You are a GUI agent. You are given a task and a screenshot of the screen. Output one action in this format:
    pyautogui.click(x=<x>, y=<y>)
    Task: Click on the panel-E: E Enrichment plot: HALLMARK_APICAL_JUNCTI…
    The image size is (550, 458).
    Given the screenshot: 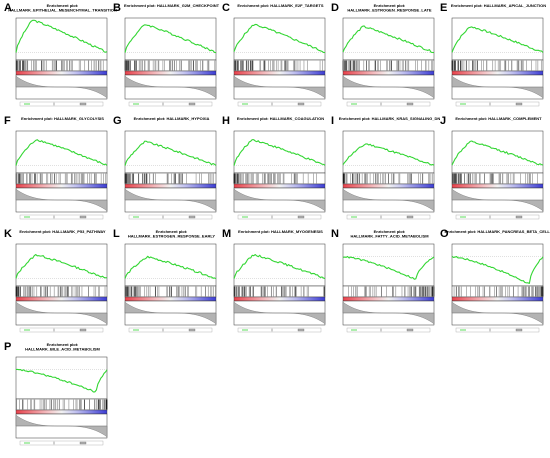 What is the action you would take?
    pyautogui.click(x=493, y=54)
    